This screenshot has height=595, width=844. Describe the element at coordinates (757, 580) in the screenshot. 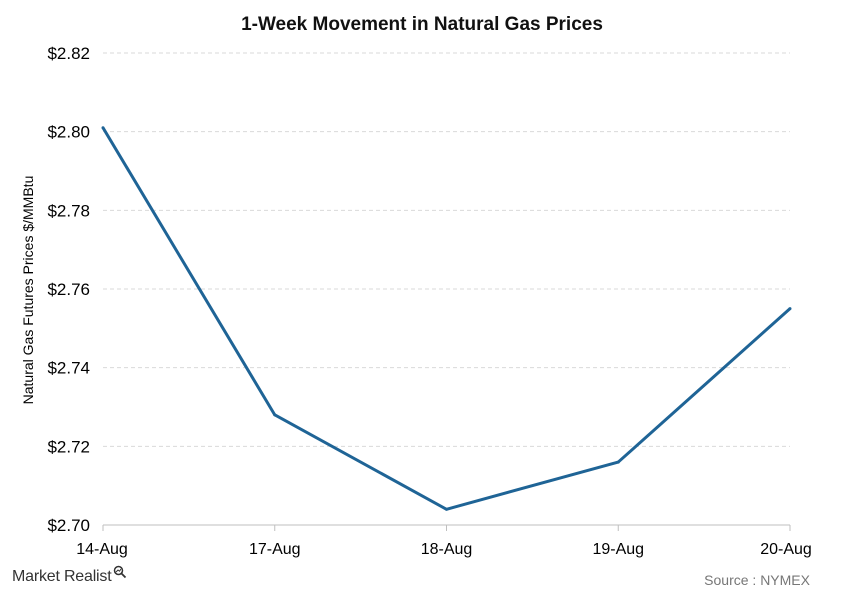

I see `source-note: Source : NYMEX` at that location.